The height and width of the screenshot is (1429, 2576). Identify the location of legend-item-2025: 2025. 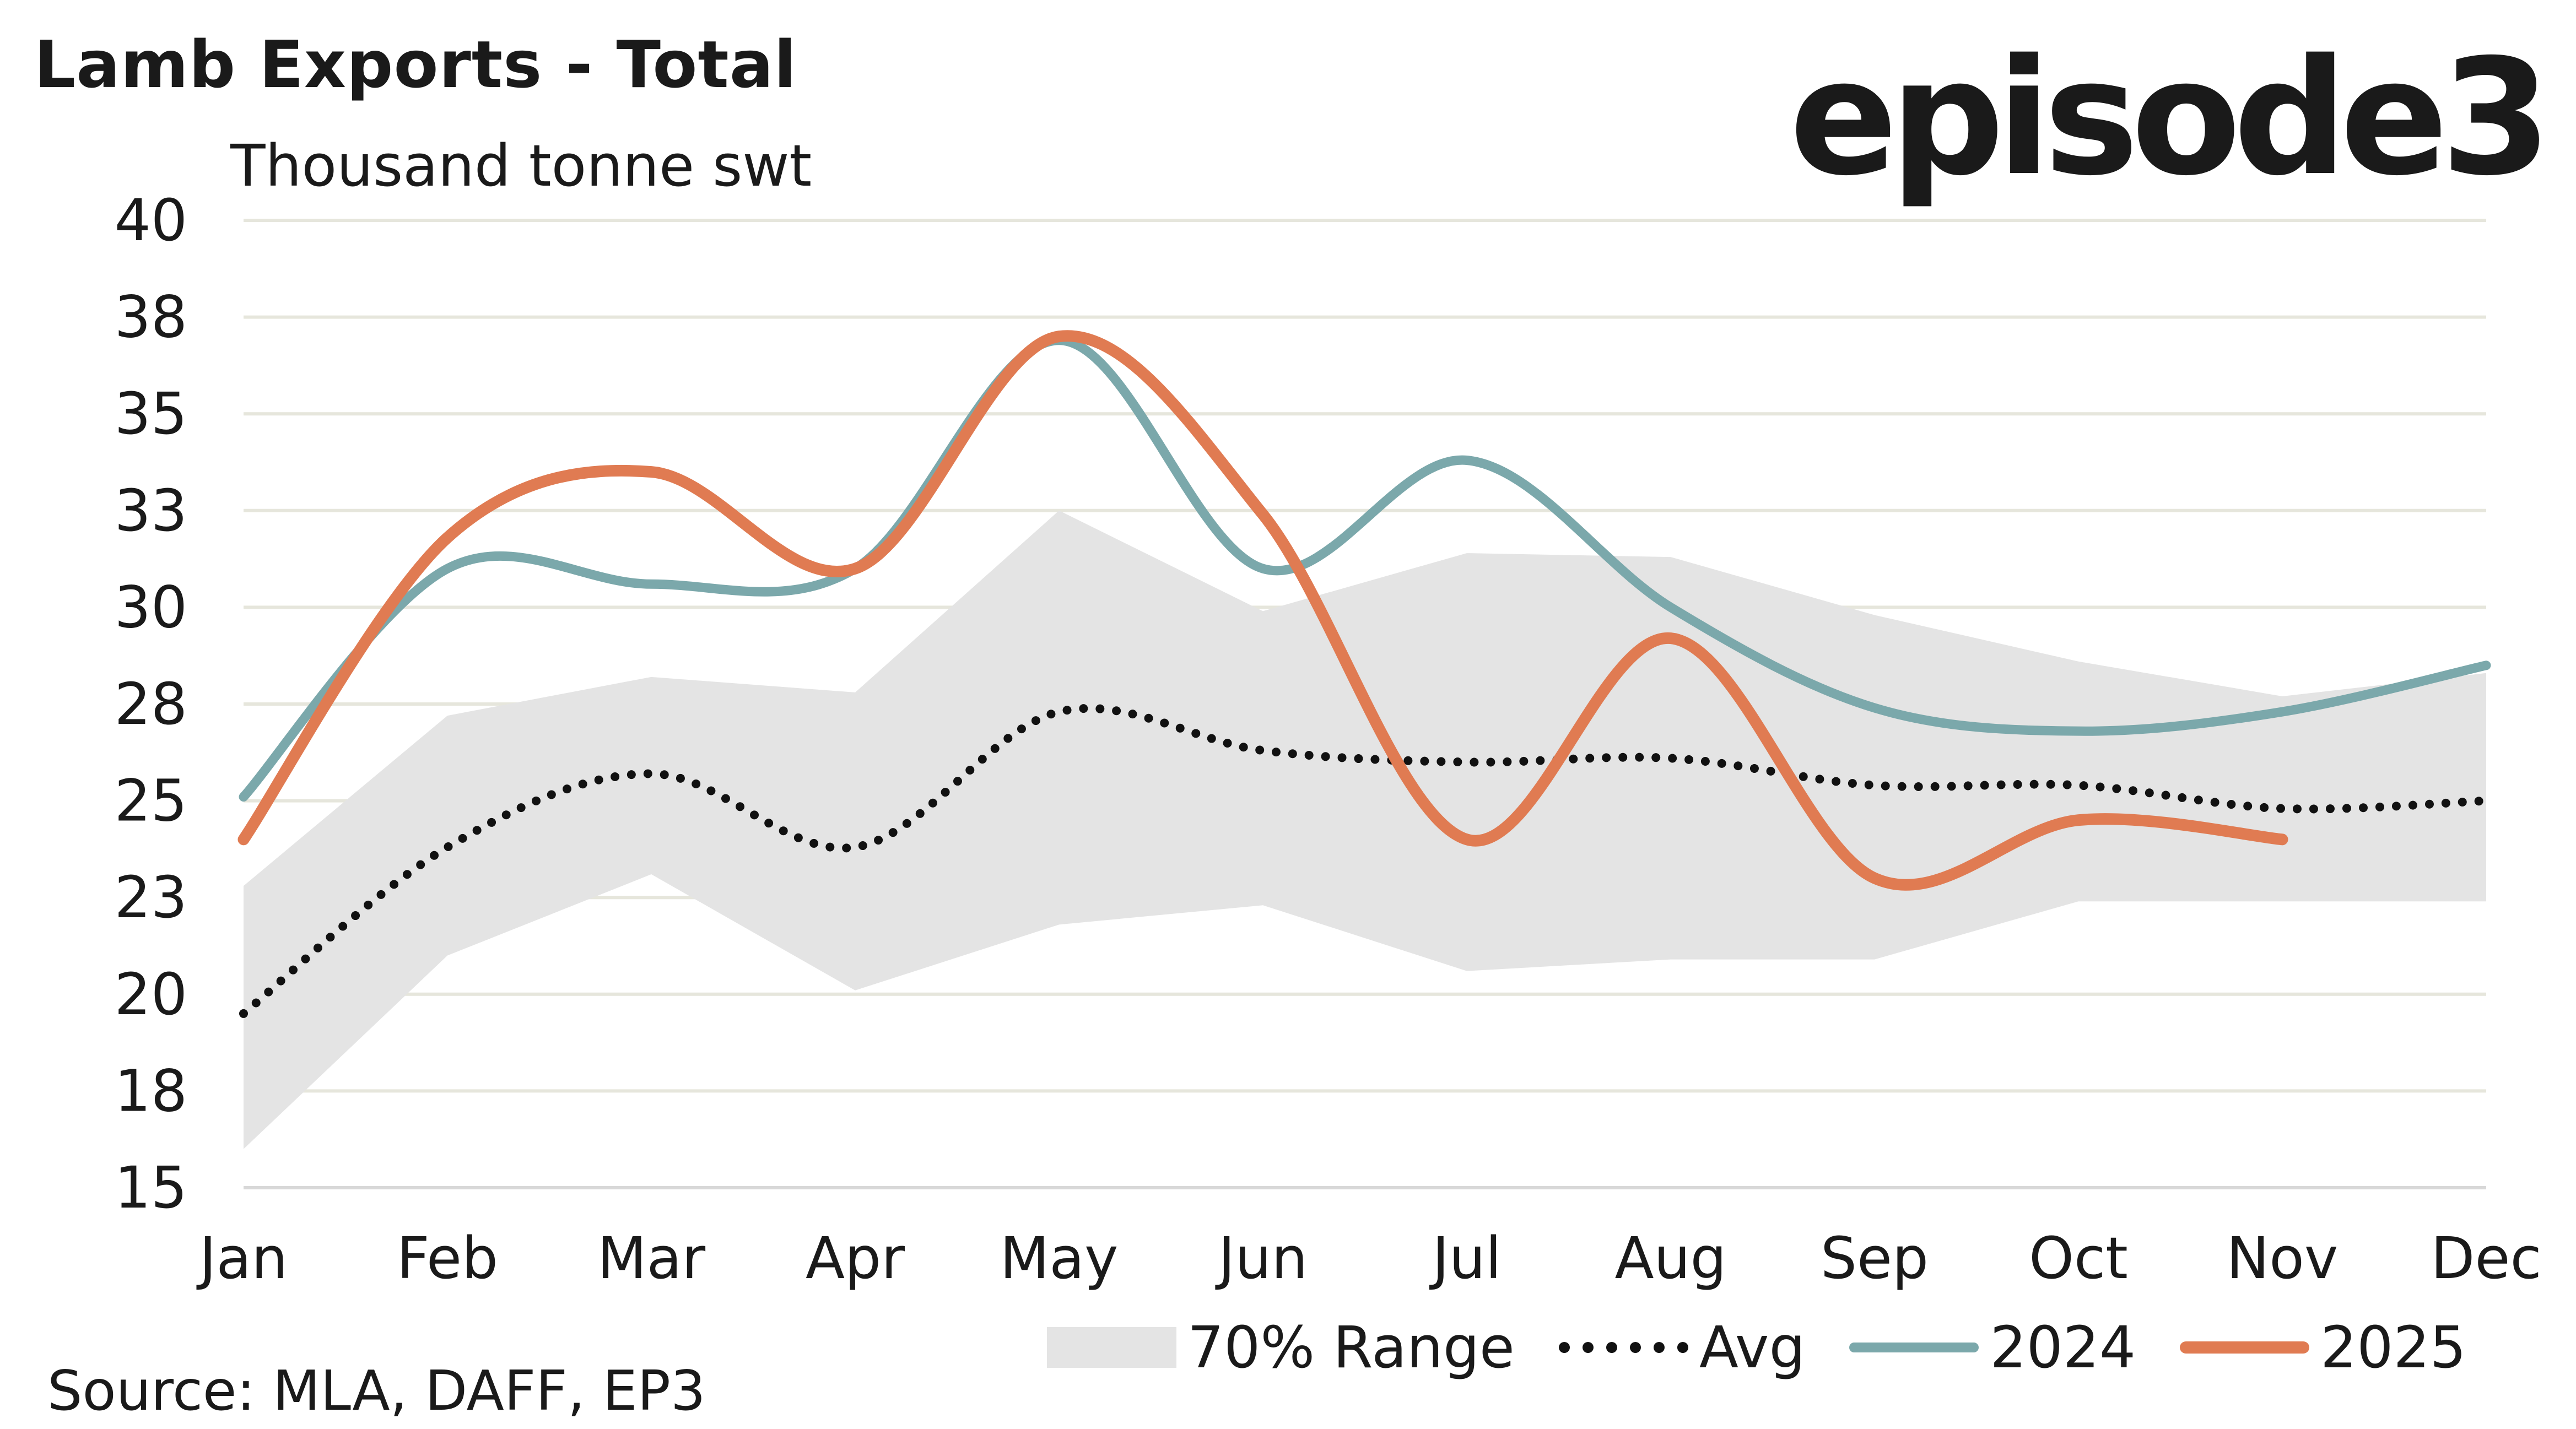
(2323, 1347).